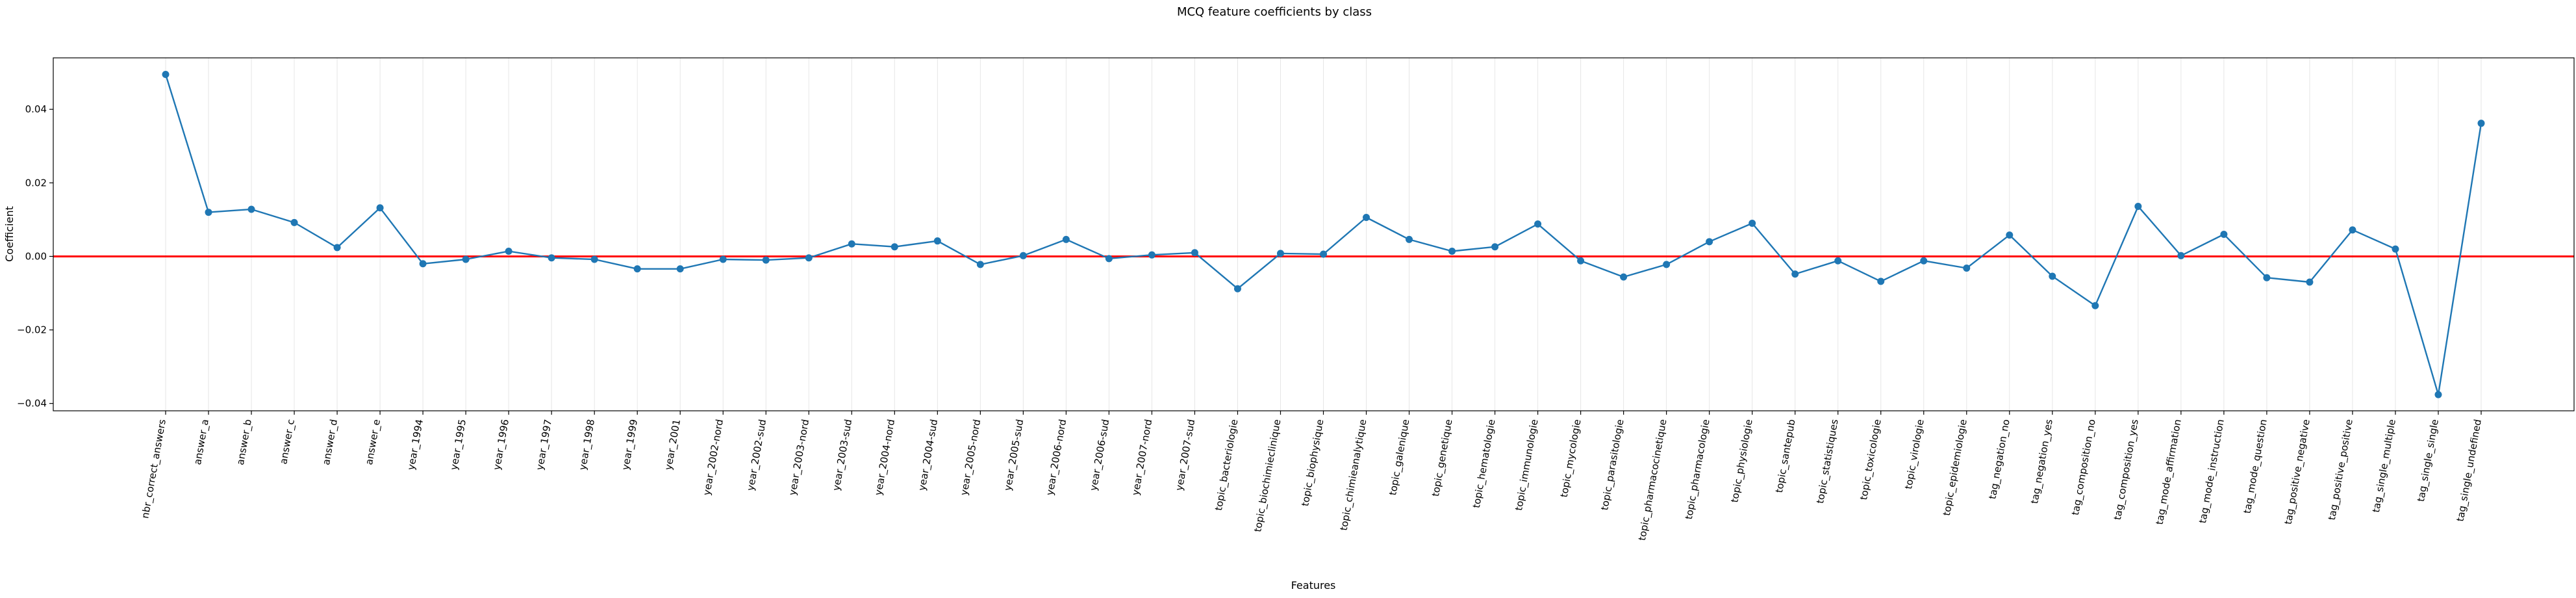  Describe the element at coordinates (1268, 476) in the screenshot. I see `x-tick-label: topic_biochimieclinique` at that location.